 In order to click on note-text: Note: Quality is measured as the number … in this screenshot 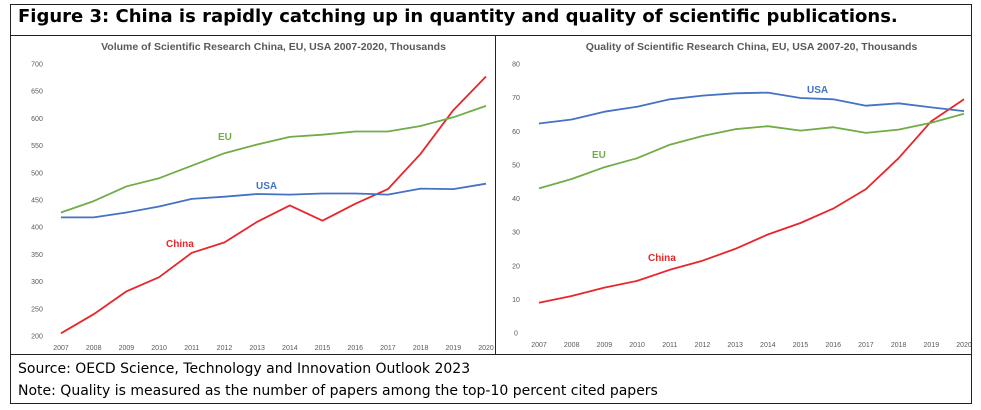, I will do `click(338, 391)`.